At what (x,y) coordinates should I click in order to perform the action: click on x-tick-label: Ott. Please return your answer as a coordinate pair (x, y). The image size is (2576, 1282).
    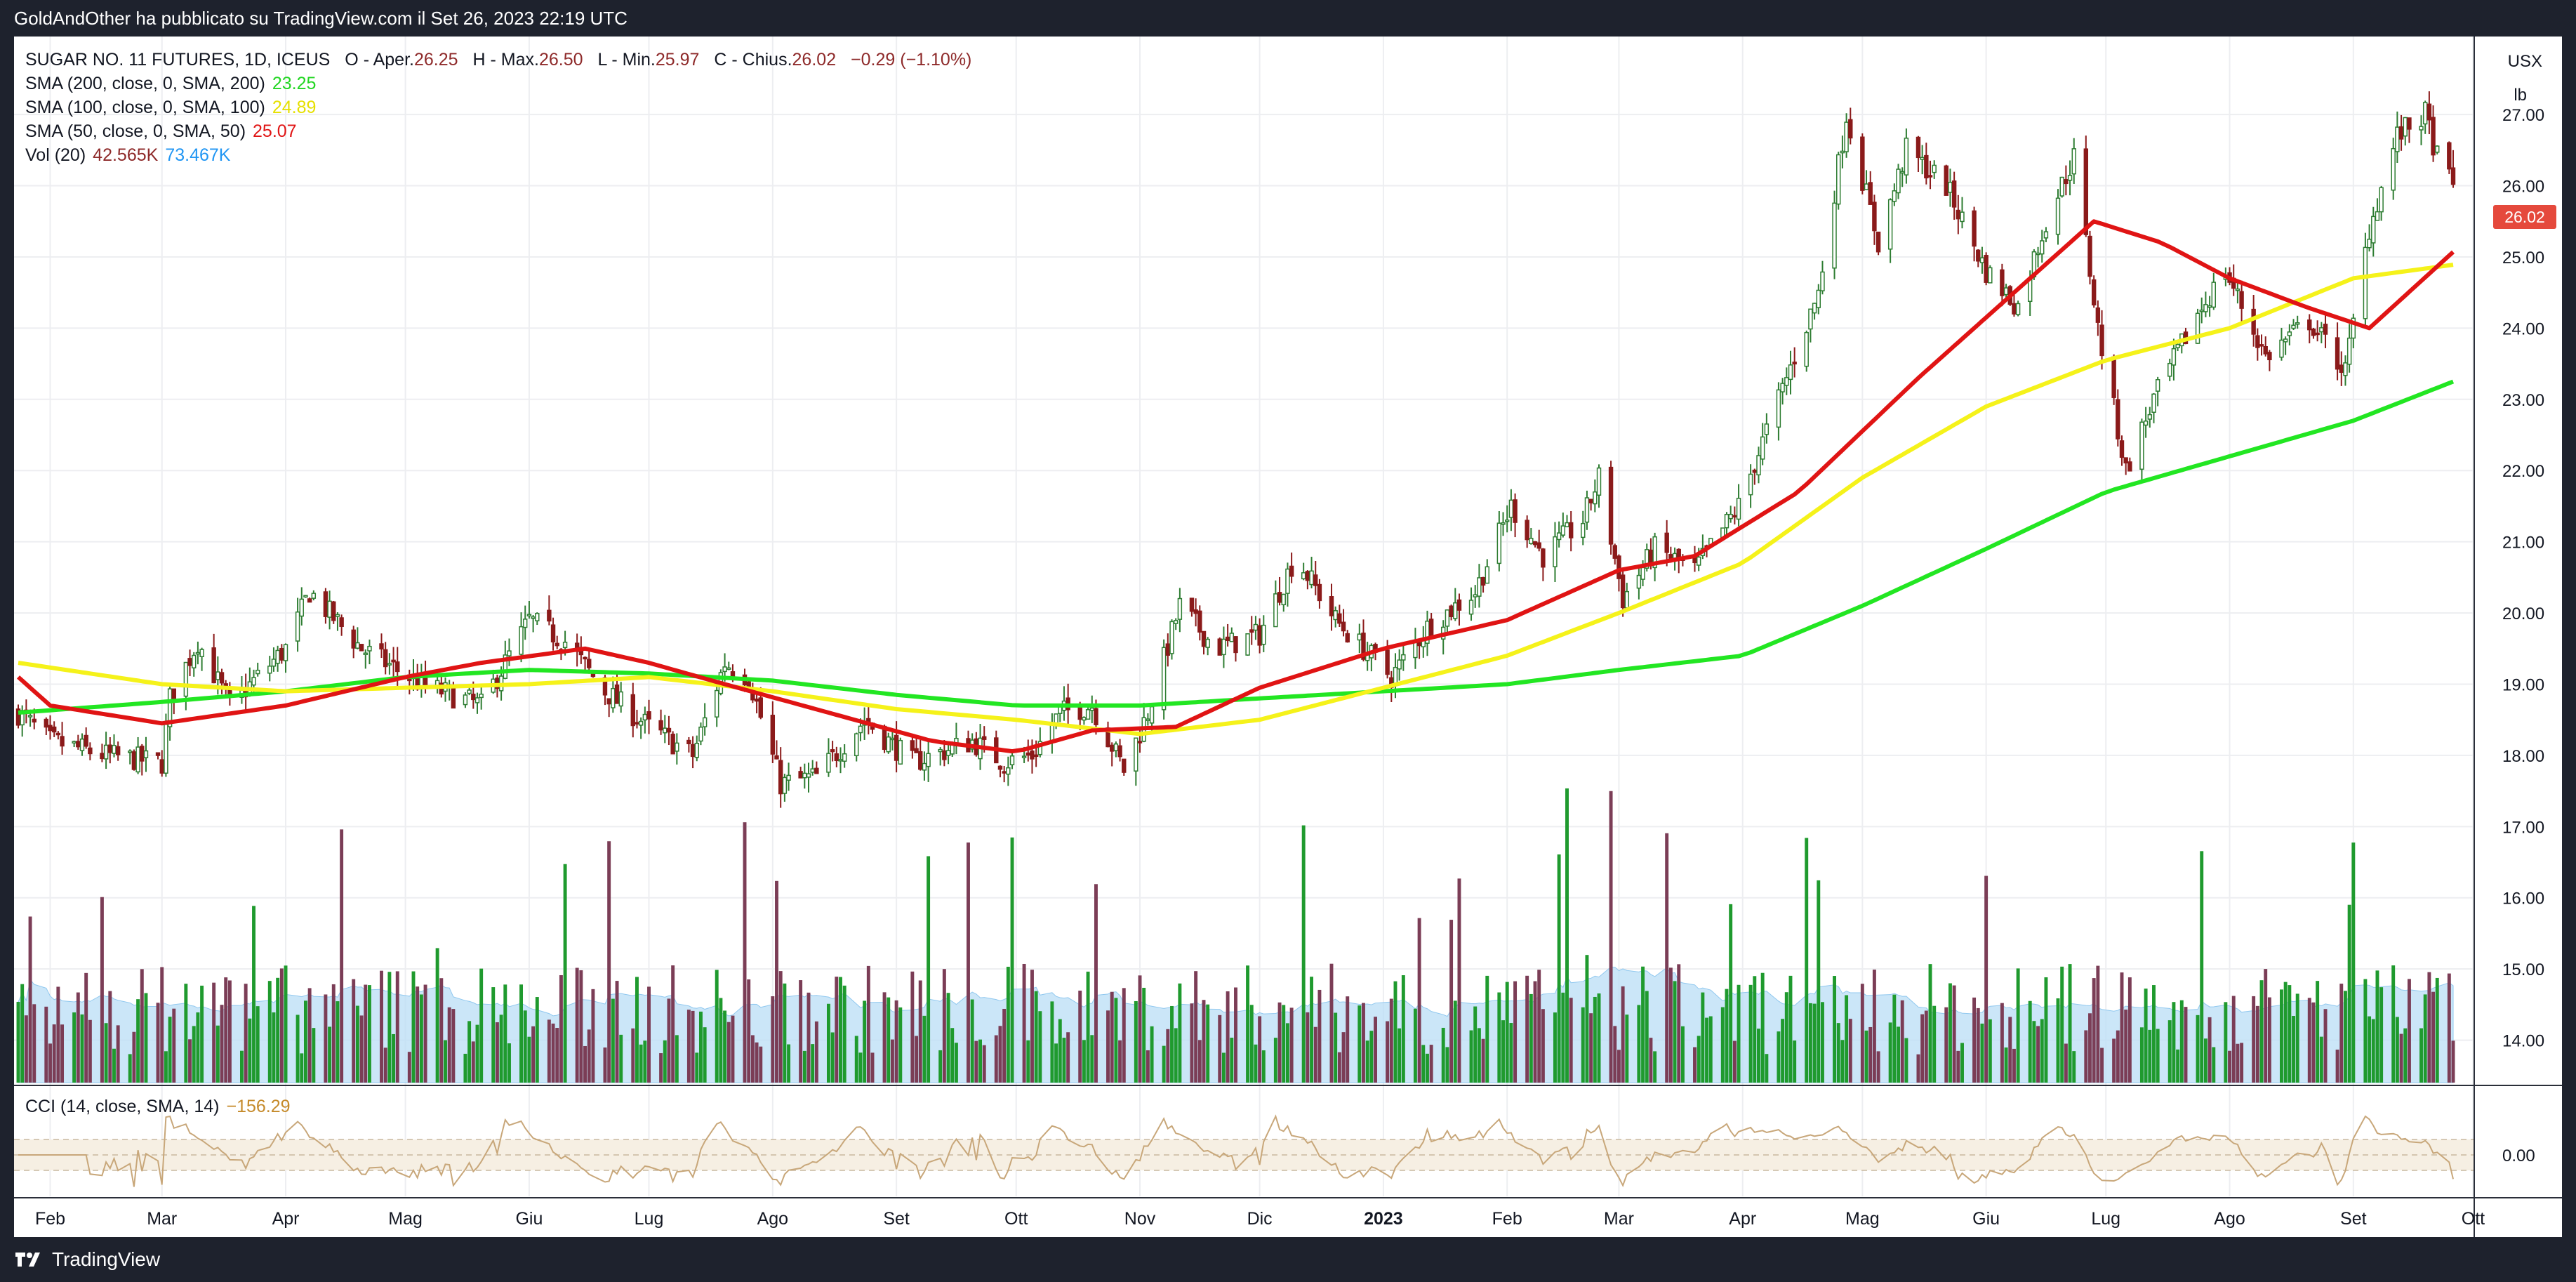
    Looking at the image, I should click on (2474, 1219).